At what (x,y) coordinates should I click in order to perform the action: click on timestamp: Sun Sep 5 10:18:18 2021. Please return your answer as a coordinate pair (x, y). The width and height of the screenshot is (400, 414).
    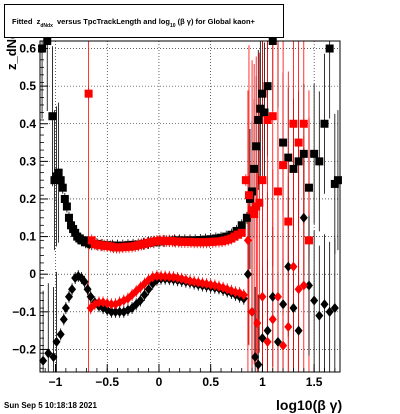
    Looking at the image, I should click on (50, 405).